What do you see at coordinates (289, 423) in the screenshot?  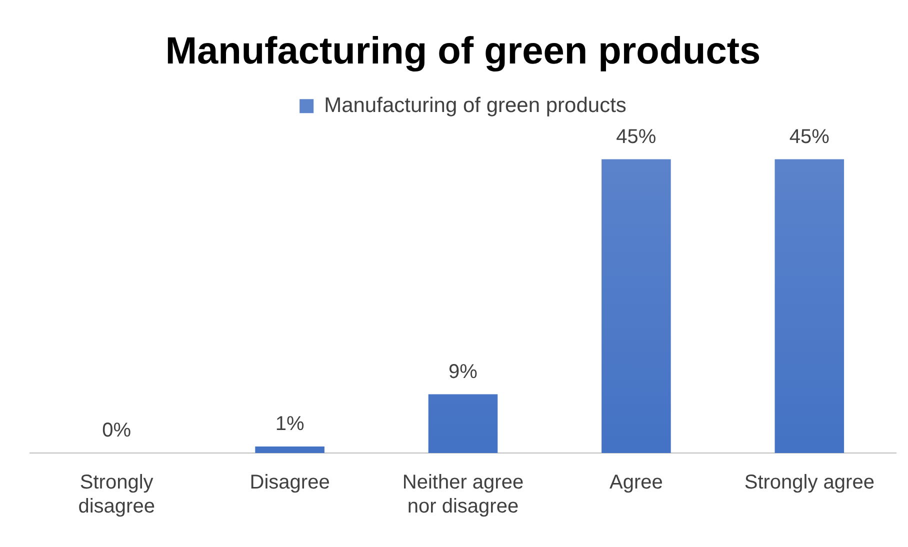 I see `data-label: 1%` at bounding box center [289, 423].